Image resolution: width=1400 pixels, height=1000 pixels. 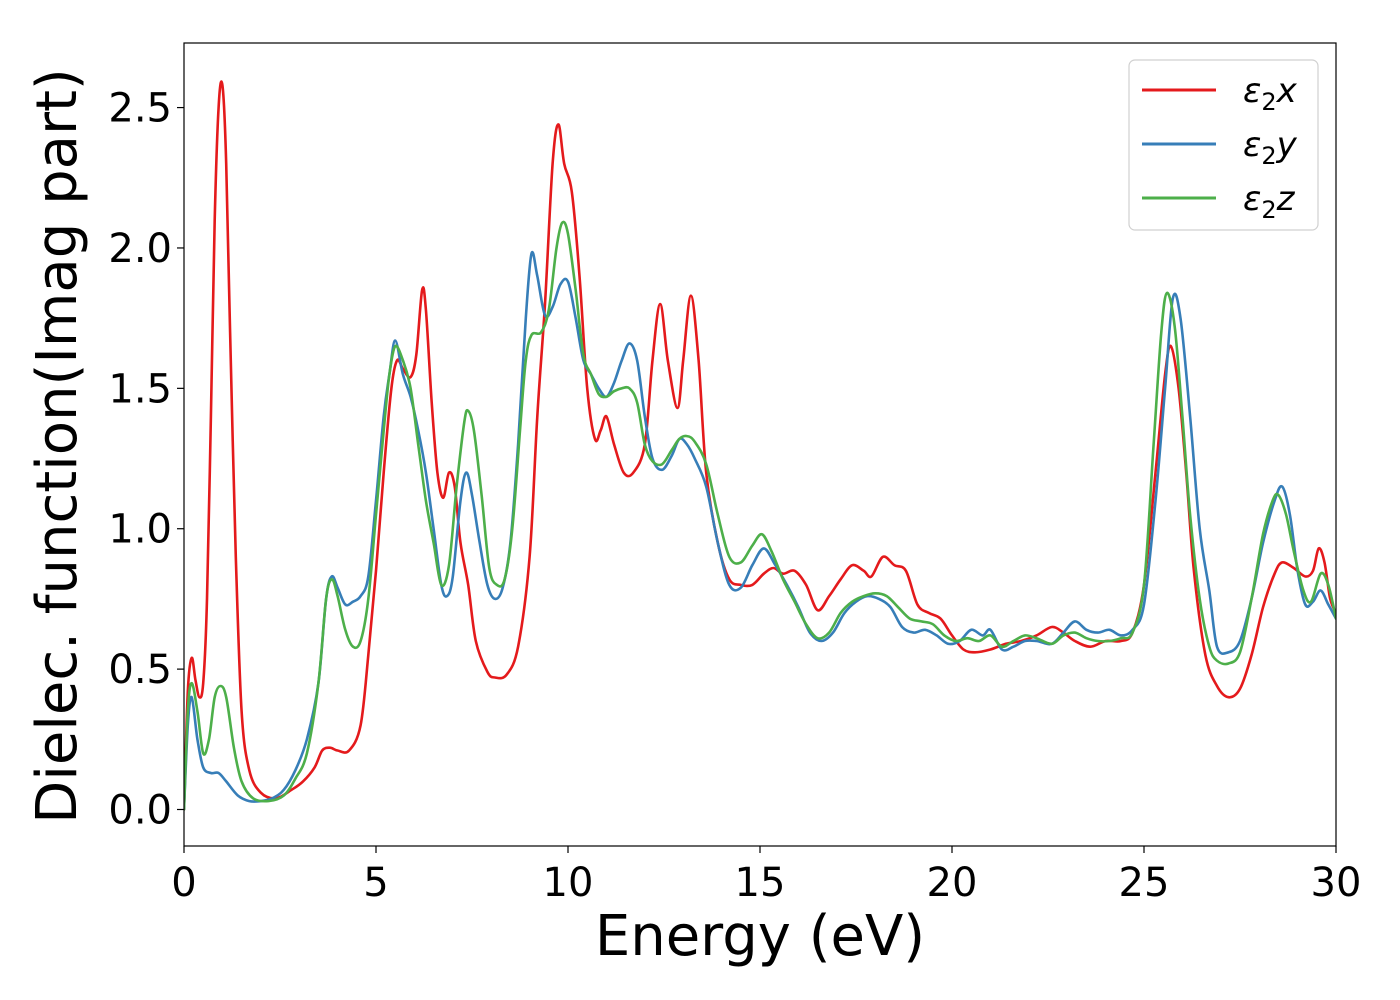 I want to click on y-tick-label: 2.0, so click(x=140, y=249).